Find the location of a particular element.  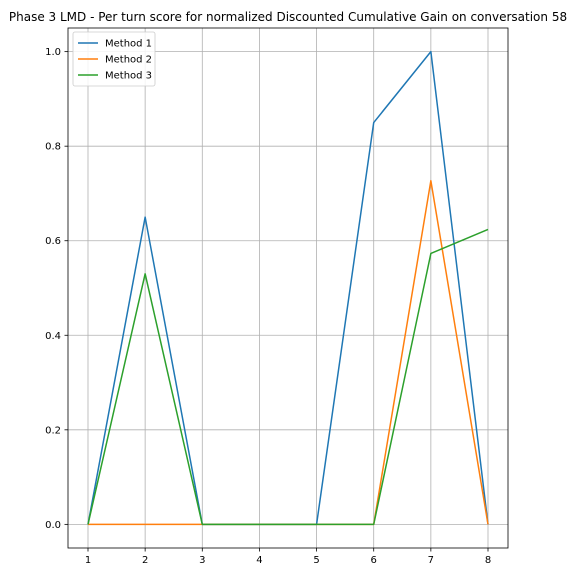

legend-label-method-2: Method 2 is located at coordinates (128, 60).